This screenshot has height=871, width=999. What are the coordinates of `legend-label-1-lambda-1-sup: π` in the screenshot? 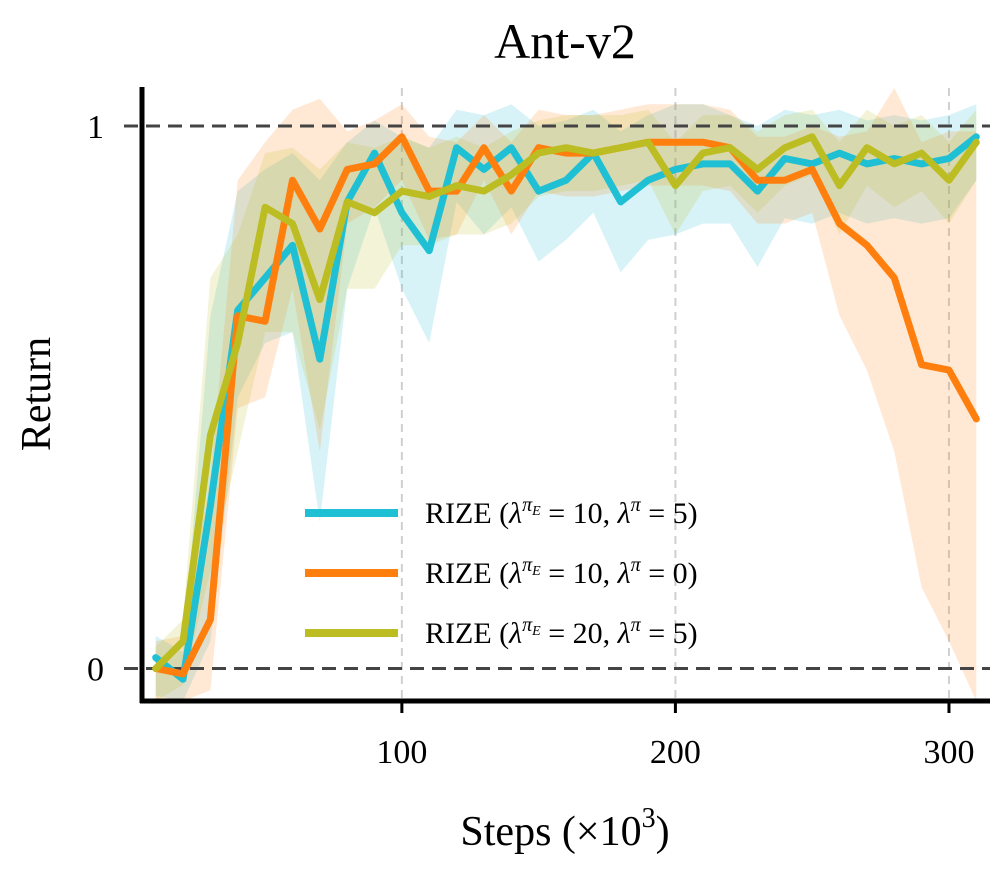 It's located at (527, 505).